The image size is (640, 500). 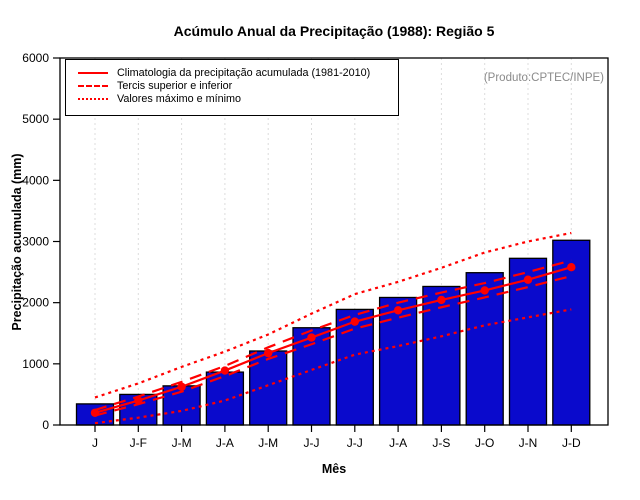 What do you see at coordinates (175, 85) in the screenshot?
I see `legend-label: Tercis superior e inferior` at bounding box center [175, 85].